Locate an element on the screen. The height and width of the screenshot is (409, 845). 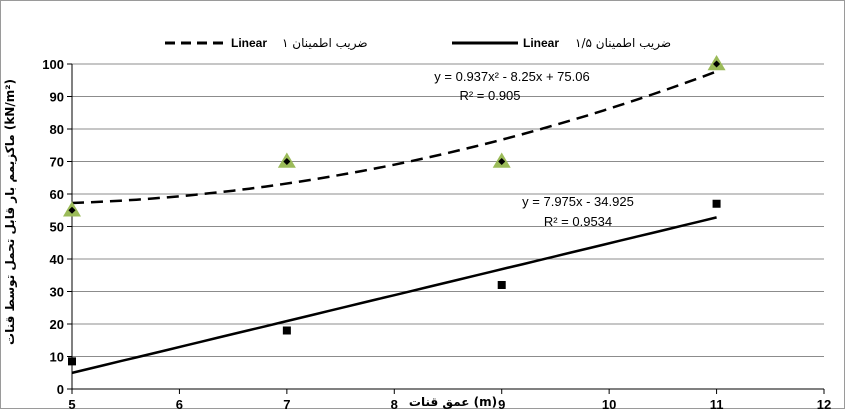
x-tick-label: 7 is located at coordinates (286, 403).